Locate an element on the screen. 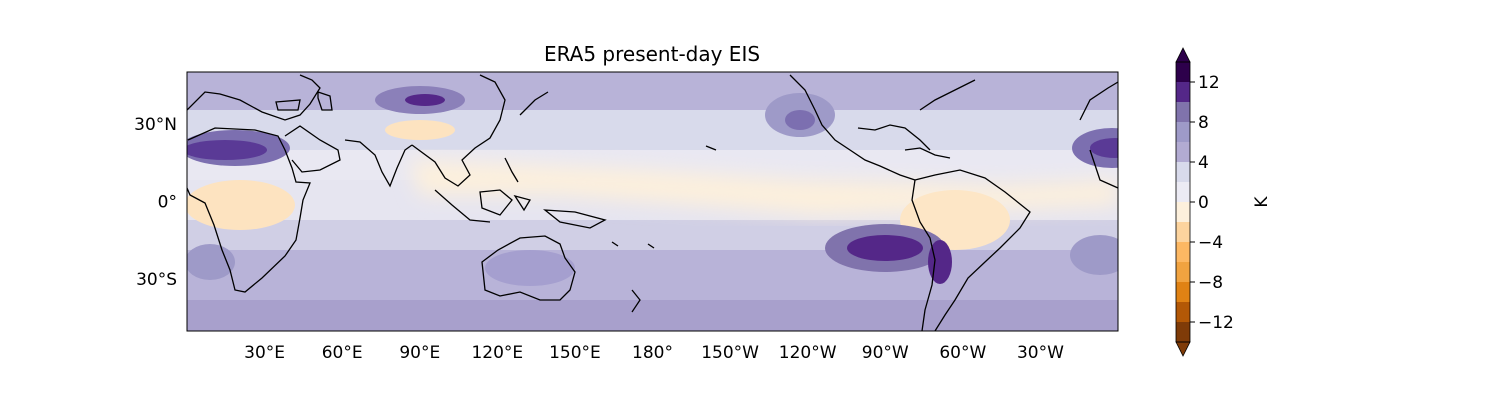 Image resolution: width=1500 pixels, height=400 pixels. colorbar-tick-label: 0 is located at coordinates (1203, 203).